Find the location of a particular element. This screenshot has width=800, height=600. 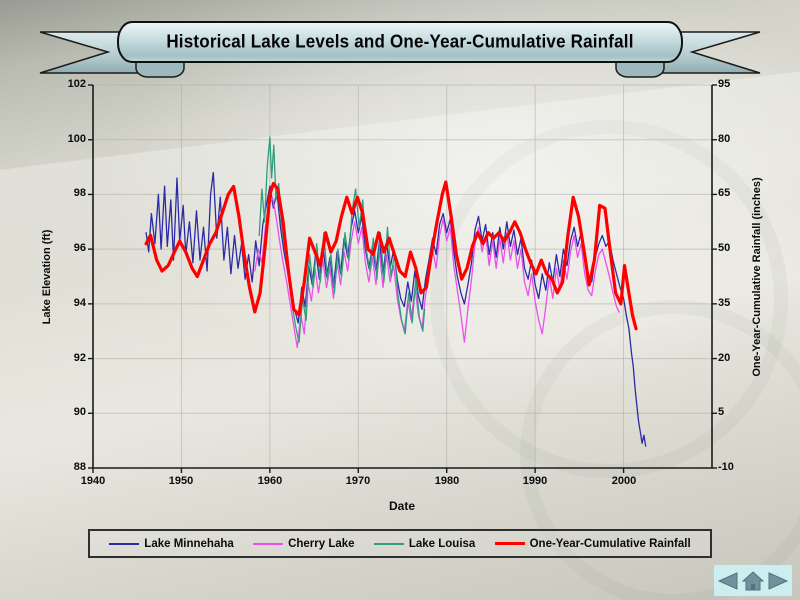

nav-forward-button is located at coordinates (779, 581).